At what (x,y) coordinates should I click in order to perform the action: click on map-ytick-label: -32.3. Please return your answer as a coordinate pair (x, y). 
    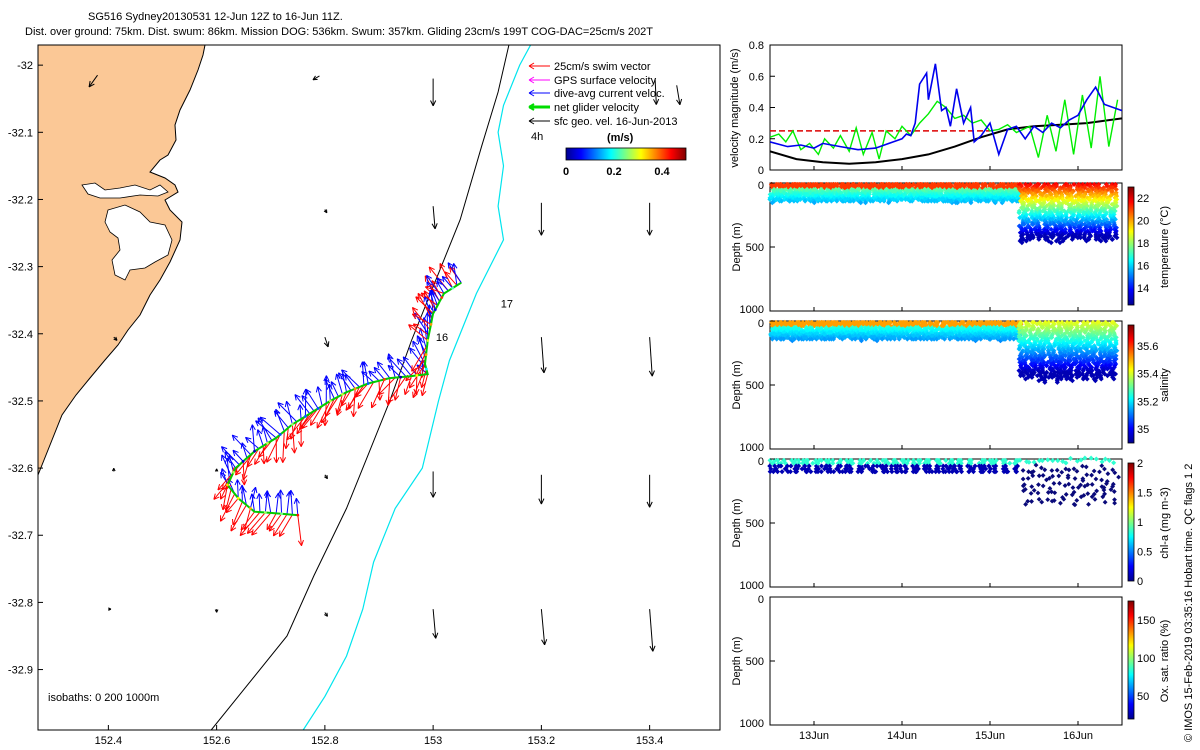
    Looking at the image, I should click on (20, 268).